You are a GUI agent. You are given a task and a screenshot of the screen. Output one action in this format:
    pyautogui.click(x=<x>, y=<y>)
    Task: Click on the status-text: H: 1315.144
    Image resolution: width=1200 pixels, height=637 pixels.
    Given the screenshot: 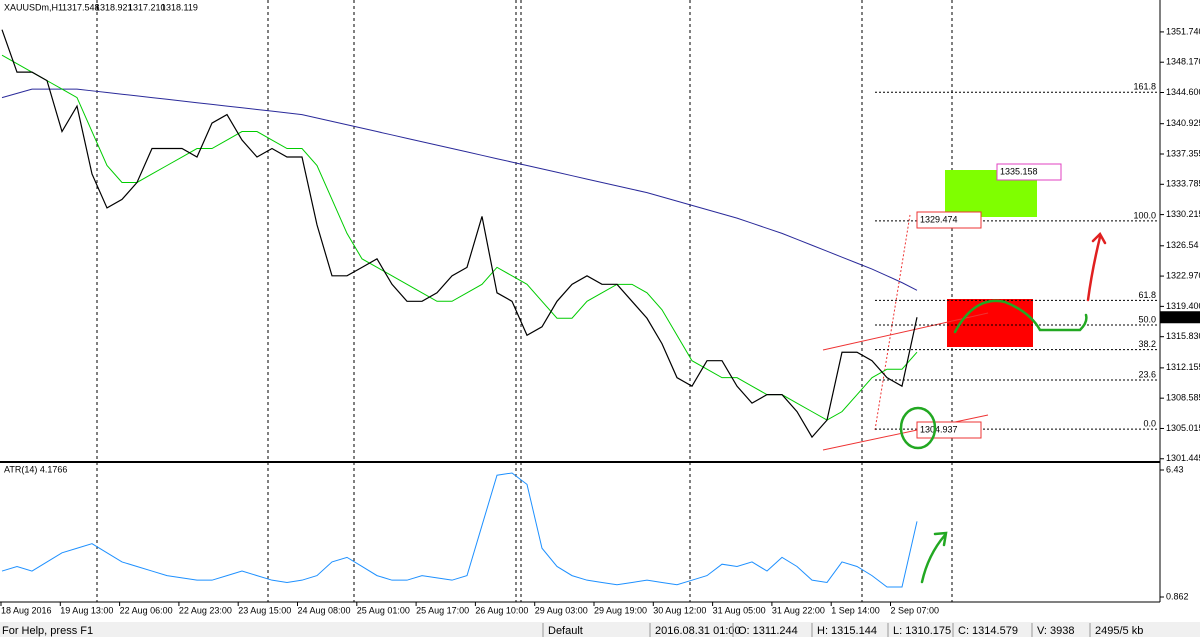 What is the action you would take?
    pyautogui.click(x=847, y=631)
    